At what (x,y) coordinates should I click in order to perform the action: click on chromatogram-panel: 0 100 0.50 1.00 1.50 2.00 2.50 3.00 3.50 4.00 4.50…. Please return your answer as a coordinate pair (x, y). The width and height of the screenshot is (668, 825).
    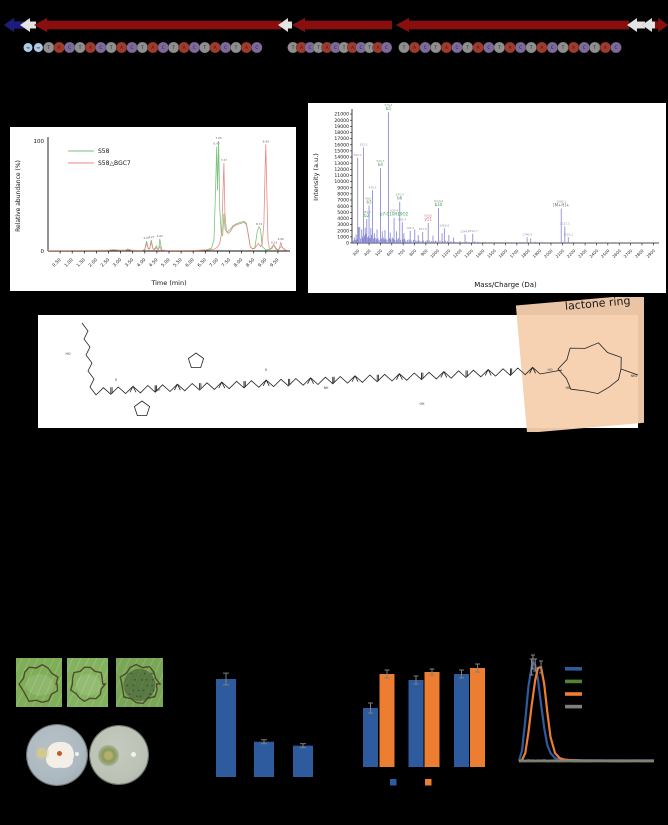
    Looking at the image, I should click on (153, 209).